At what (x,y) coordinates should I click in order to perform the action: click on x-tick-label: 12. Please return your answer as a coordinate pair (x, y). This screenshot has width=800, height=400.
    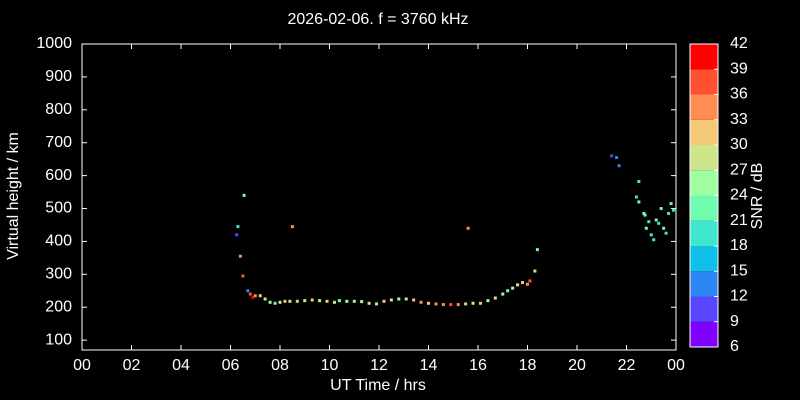
    Looking at the image, I should click on (379, 365).